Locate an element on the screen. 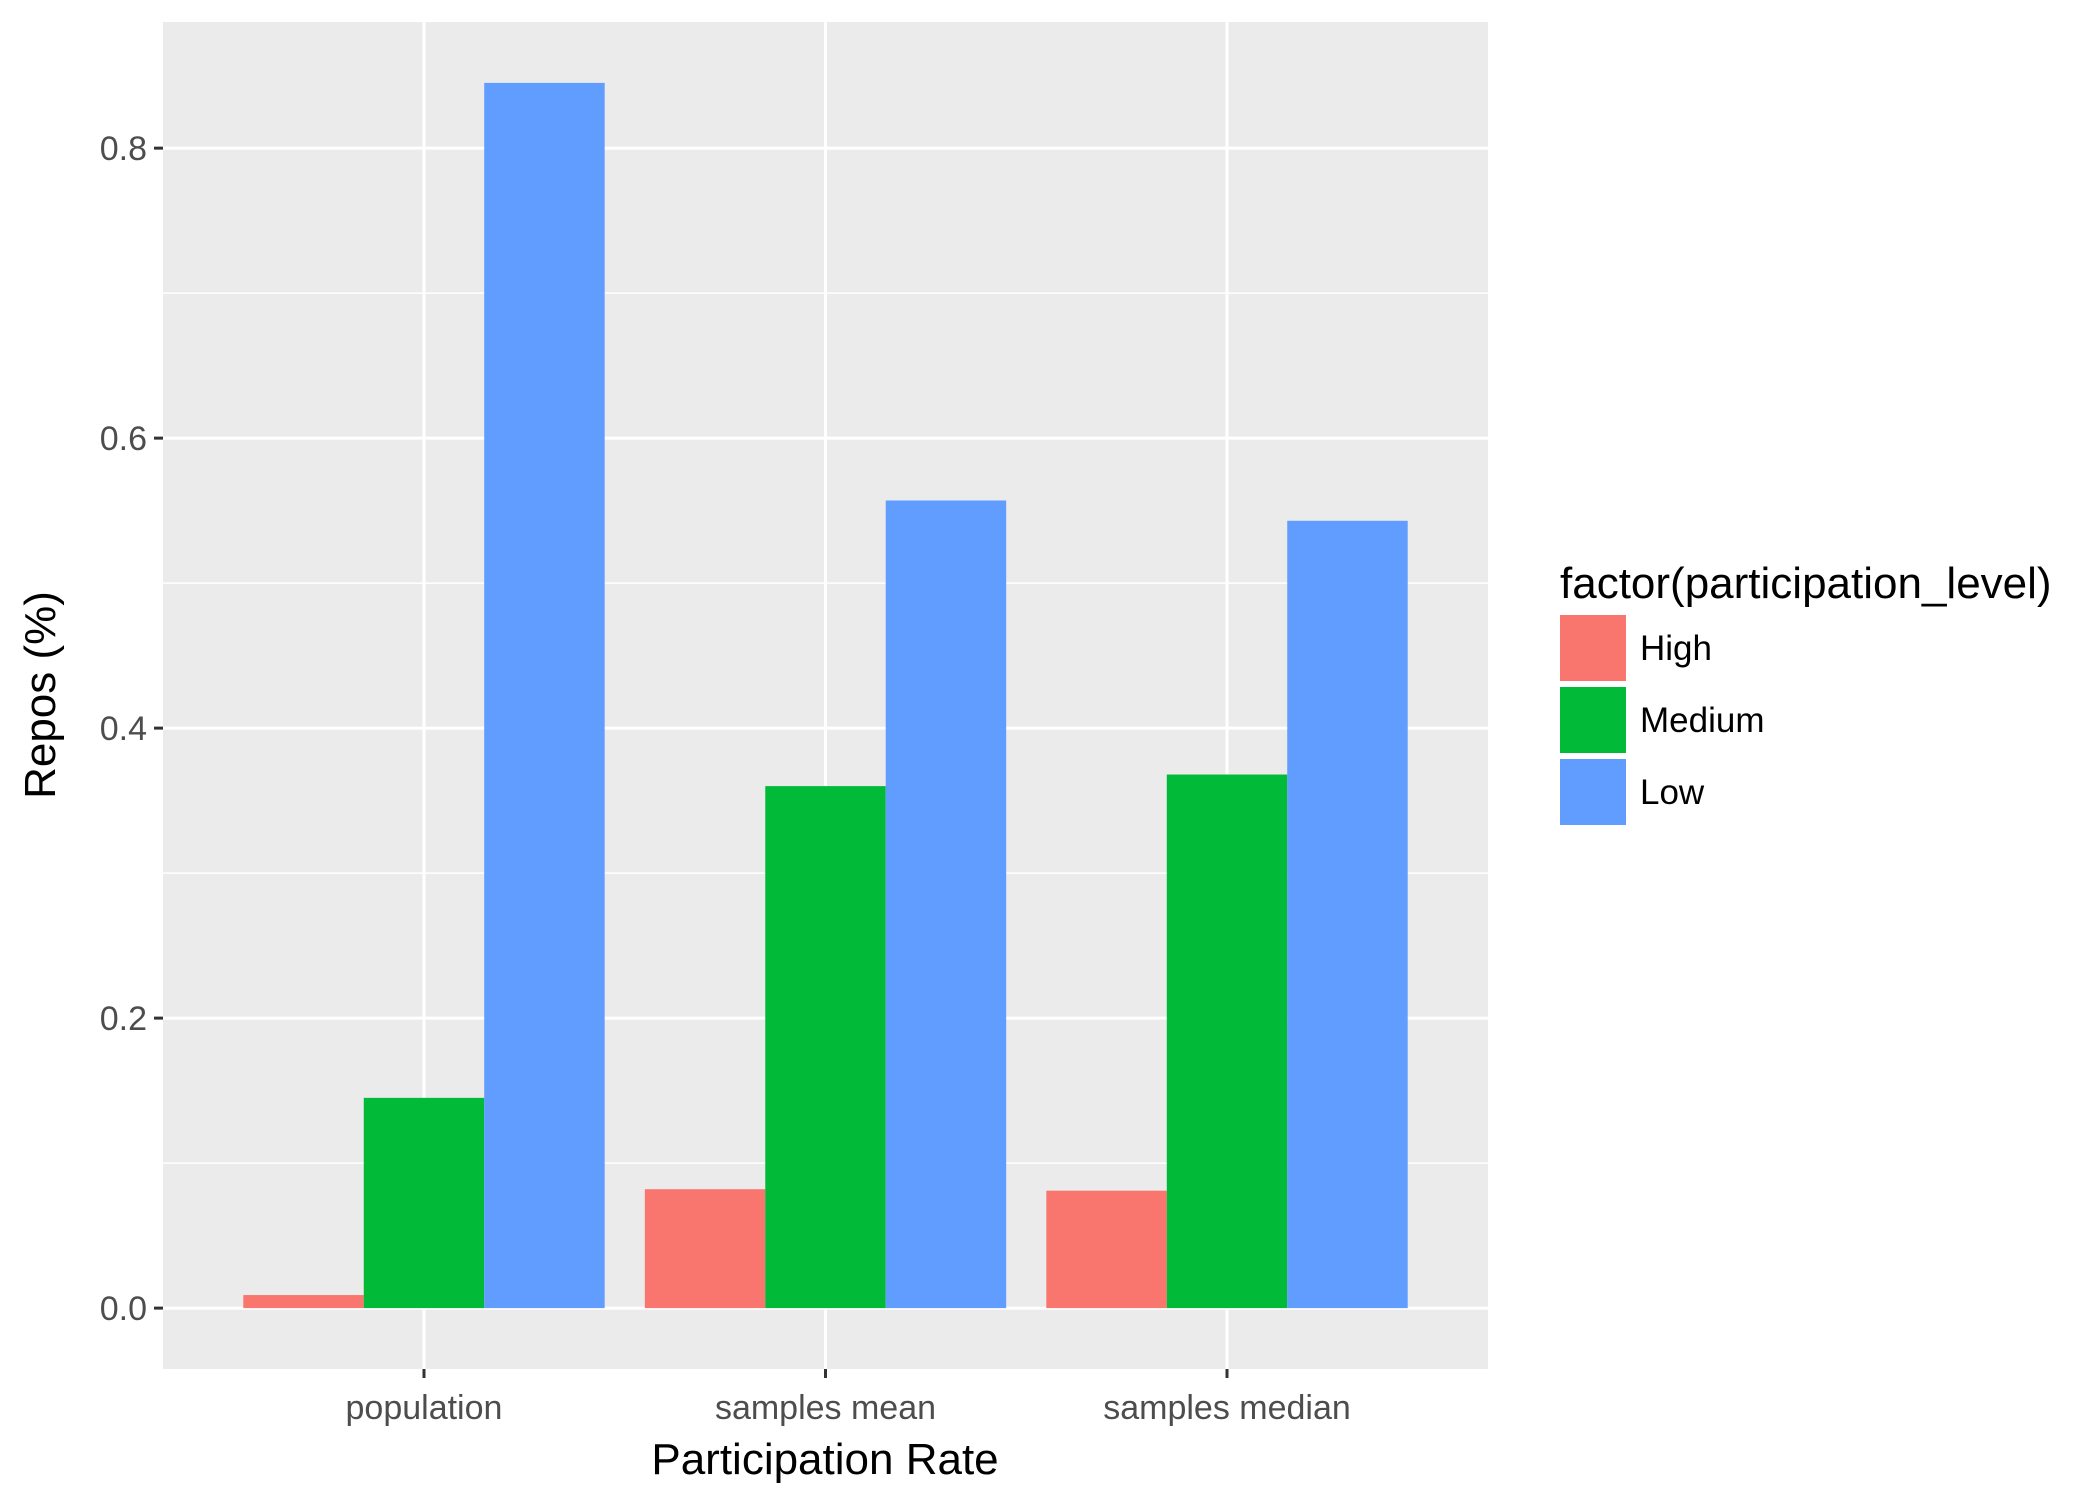 The image size is (2100, 1499). y-tick-label: 0.4 is located at coordinates (123, 729).